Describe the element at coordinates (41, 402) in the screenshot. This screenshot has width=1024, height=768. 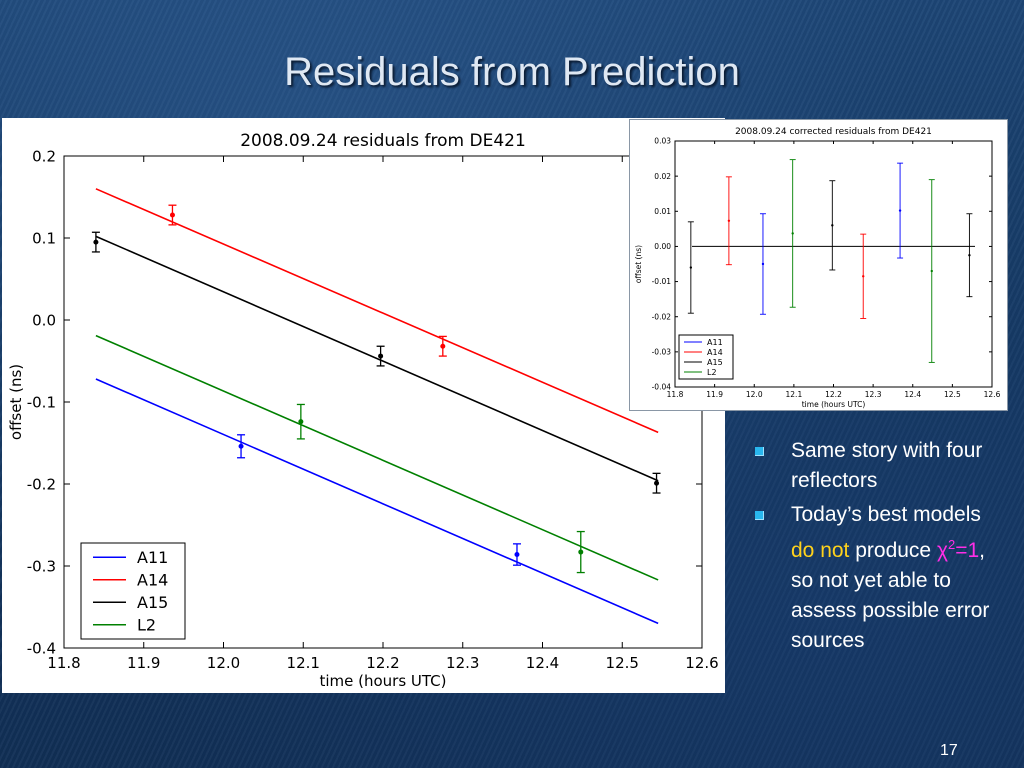
I see `y-tick-label: -0.1` at that location.